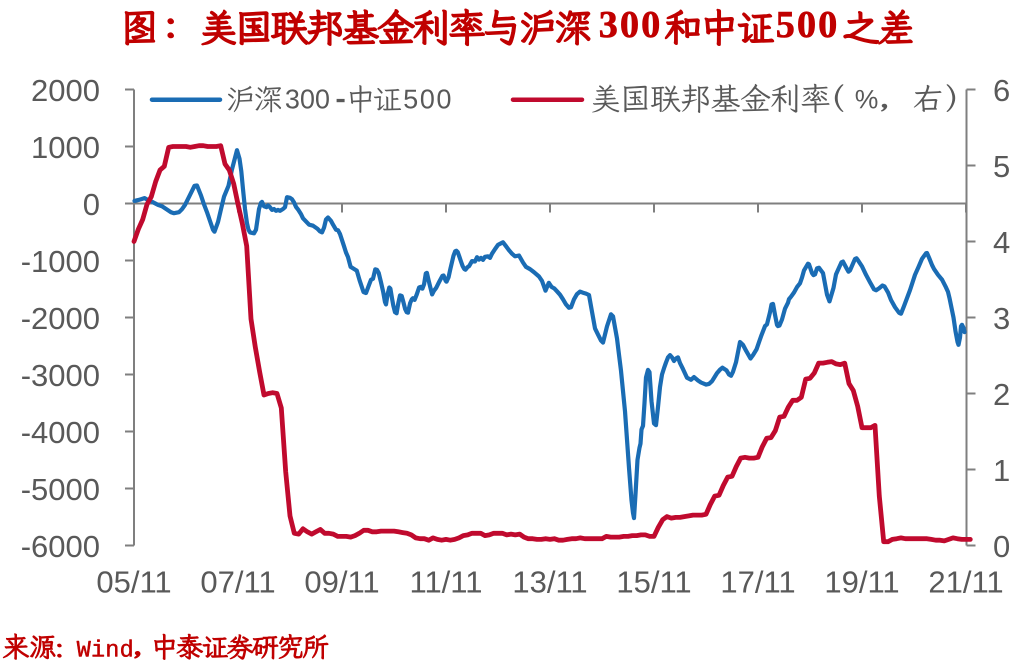 Image resolution: width=1025 pixels, height=668 pixels. Describe the element at coordinates (549, 581) in the screenshot. I see `svg-text: 13/11` at that location.